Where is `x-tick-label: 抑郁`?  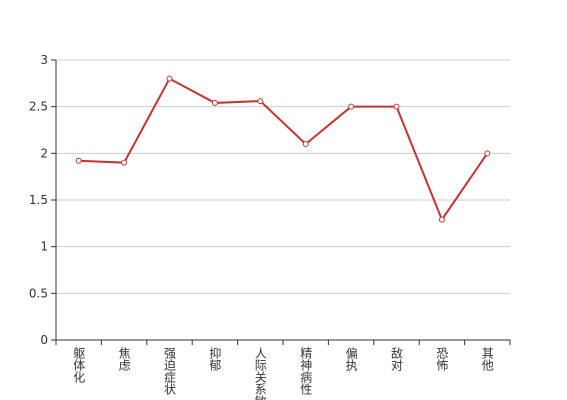
x-tick-label: 抑郁 is located at coordinates (215, 359).